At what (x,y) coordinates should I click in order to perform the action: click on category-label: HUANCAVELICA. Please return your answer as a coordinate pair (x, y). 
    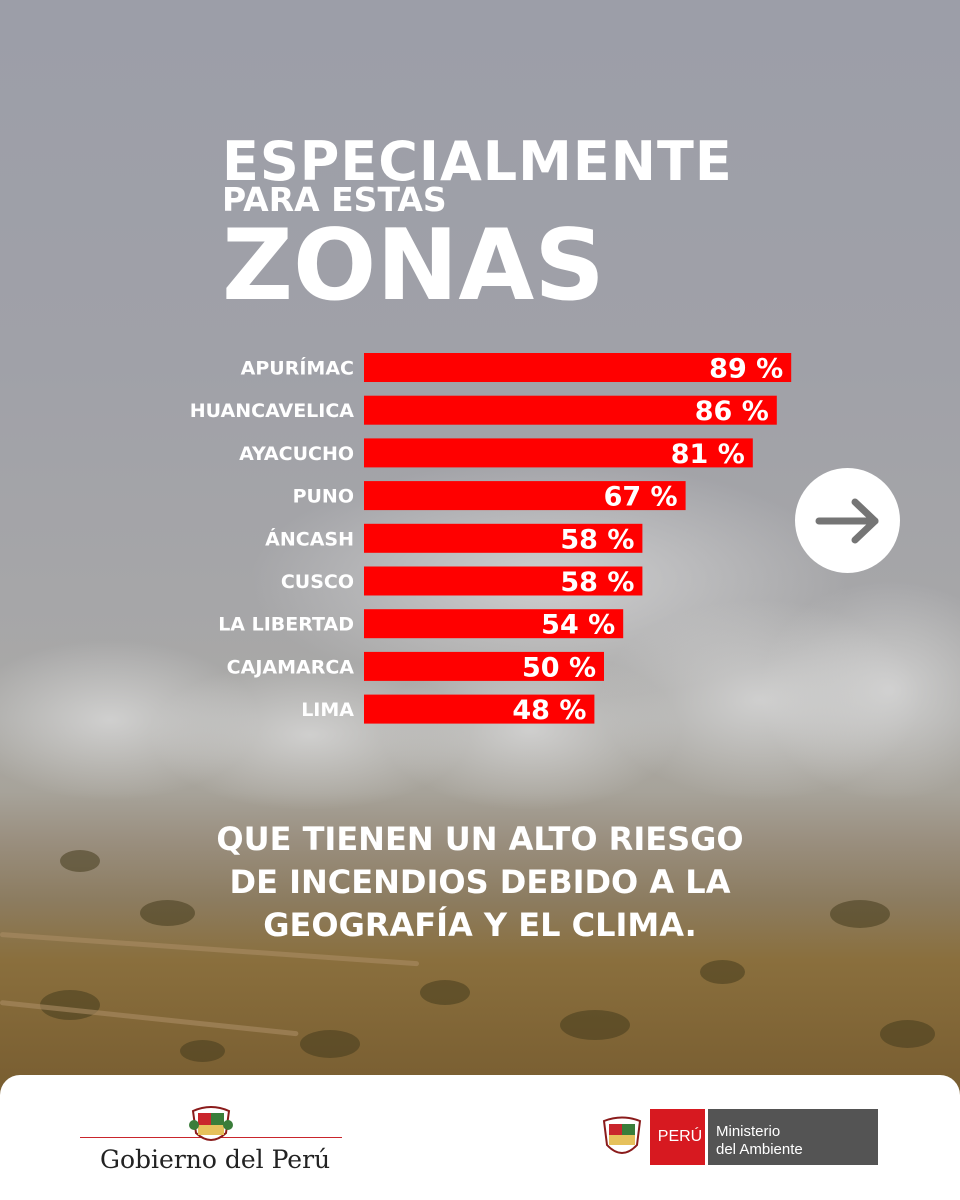
    Looking at the image, I should click on (272, 411).